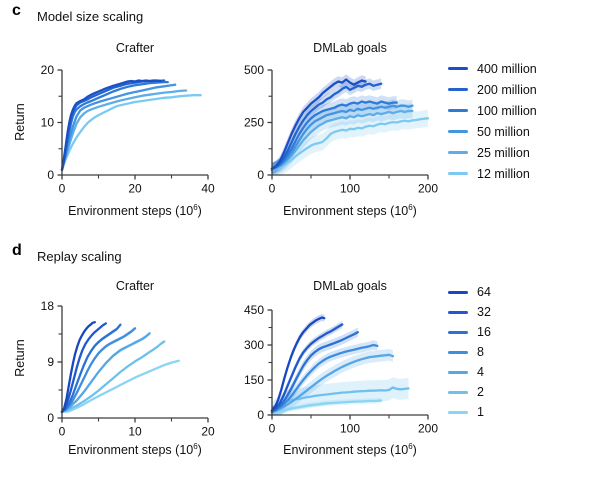  I want to click on y-tick-label: 500, so click(254, 70).